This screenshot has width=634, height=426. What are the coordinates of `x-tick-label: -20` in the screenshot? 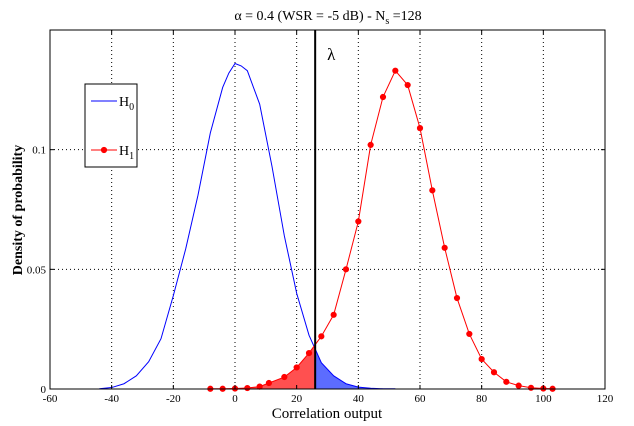 It's located at (173, 399).